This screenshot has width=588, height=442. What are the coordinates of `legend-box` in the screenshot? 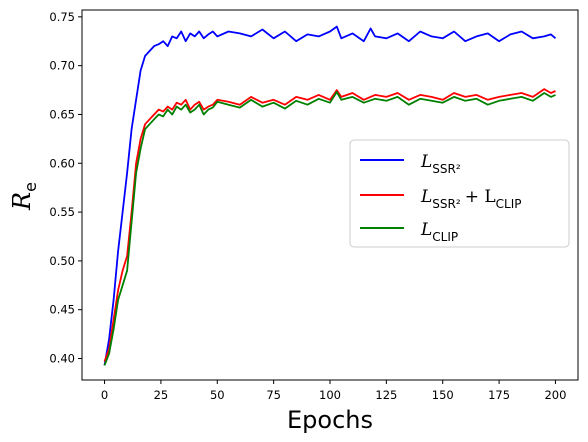 It's located at (459, 193).